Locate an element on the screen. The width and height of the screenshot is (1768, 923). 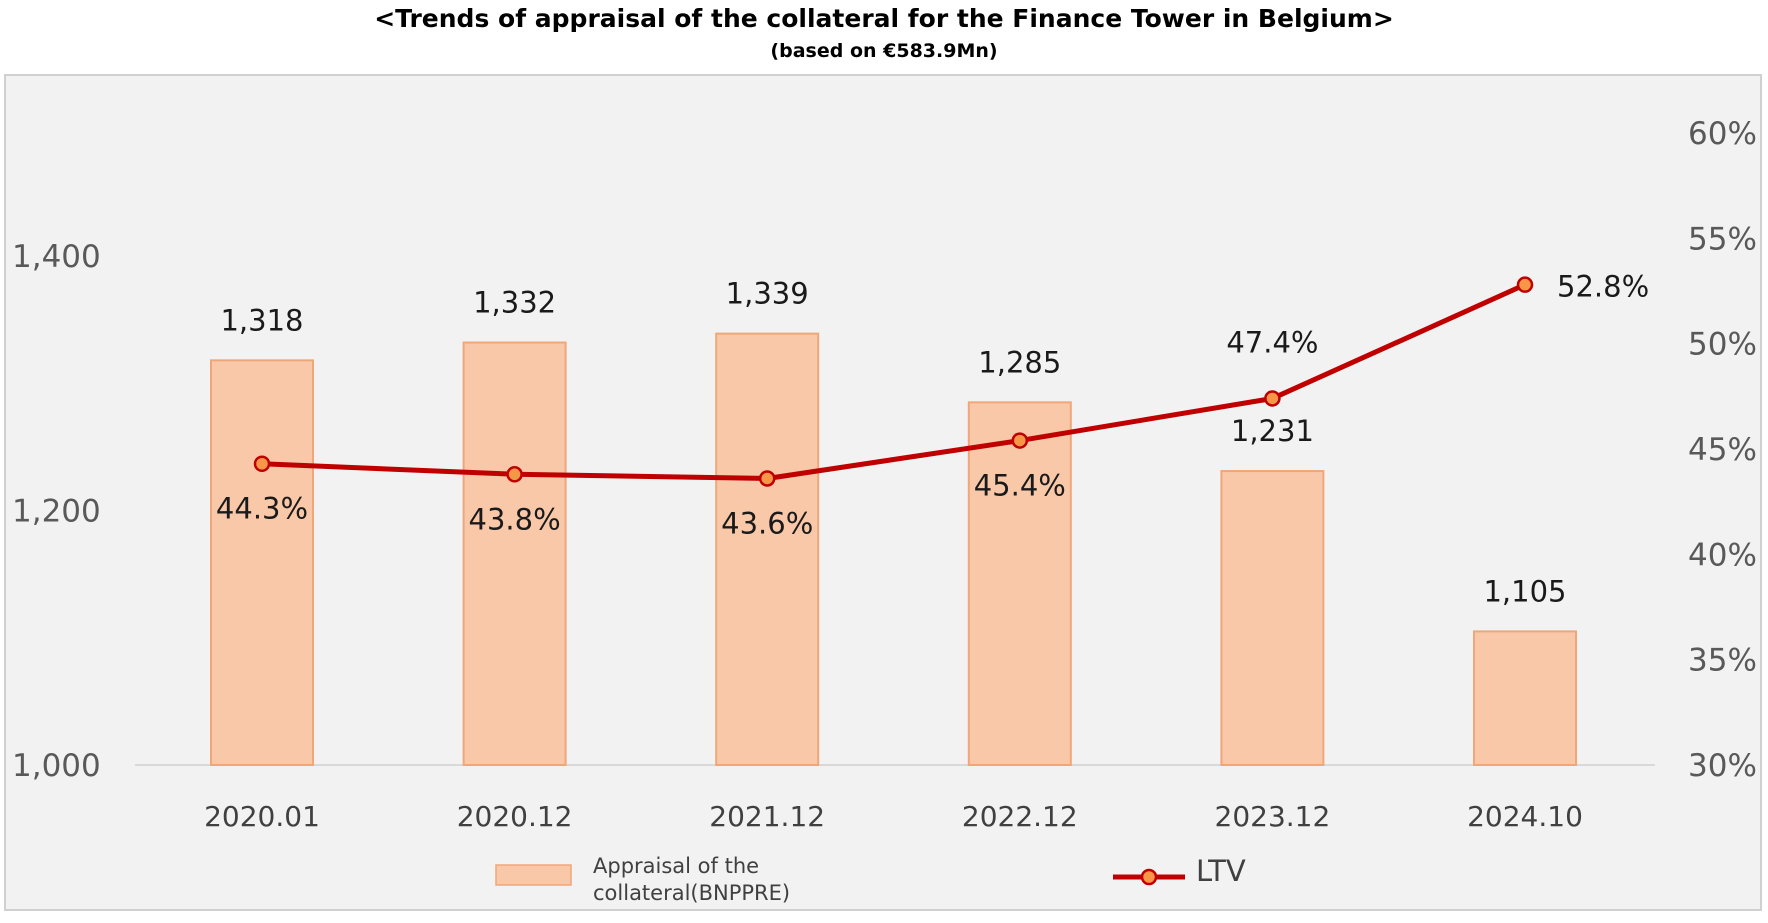
left-axis-tick-label: 1,400 is located at coordinates (56, 257).